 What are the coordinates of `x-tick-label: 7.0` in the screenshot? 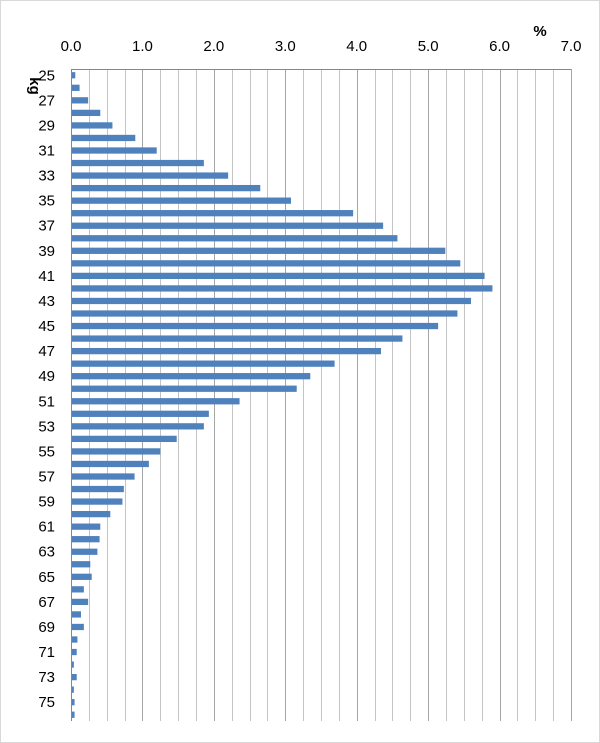 It's located at (571, 46).